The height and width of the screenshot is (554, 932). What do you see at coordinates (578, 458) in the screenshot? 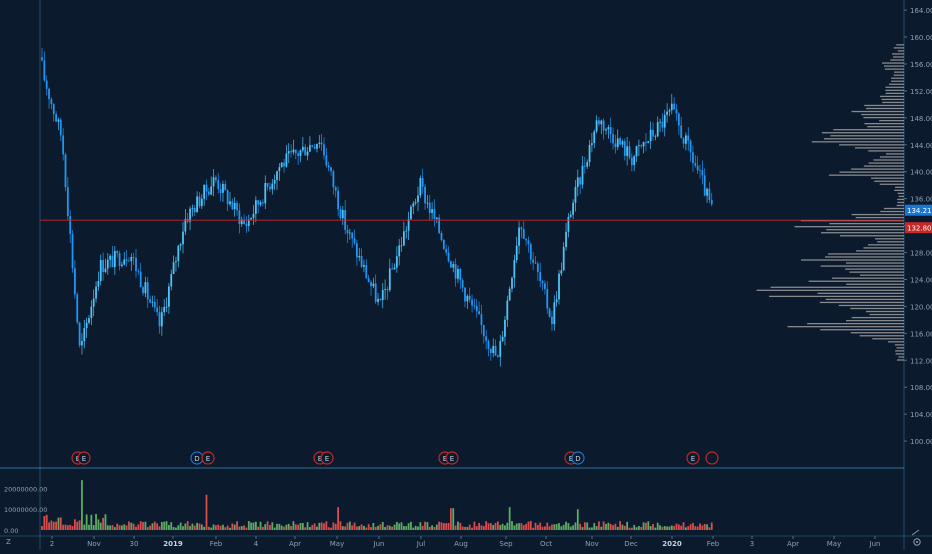
I see `dividend-event-icon` at bounding box center [578, 458].